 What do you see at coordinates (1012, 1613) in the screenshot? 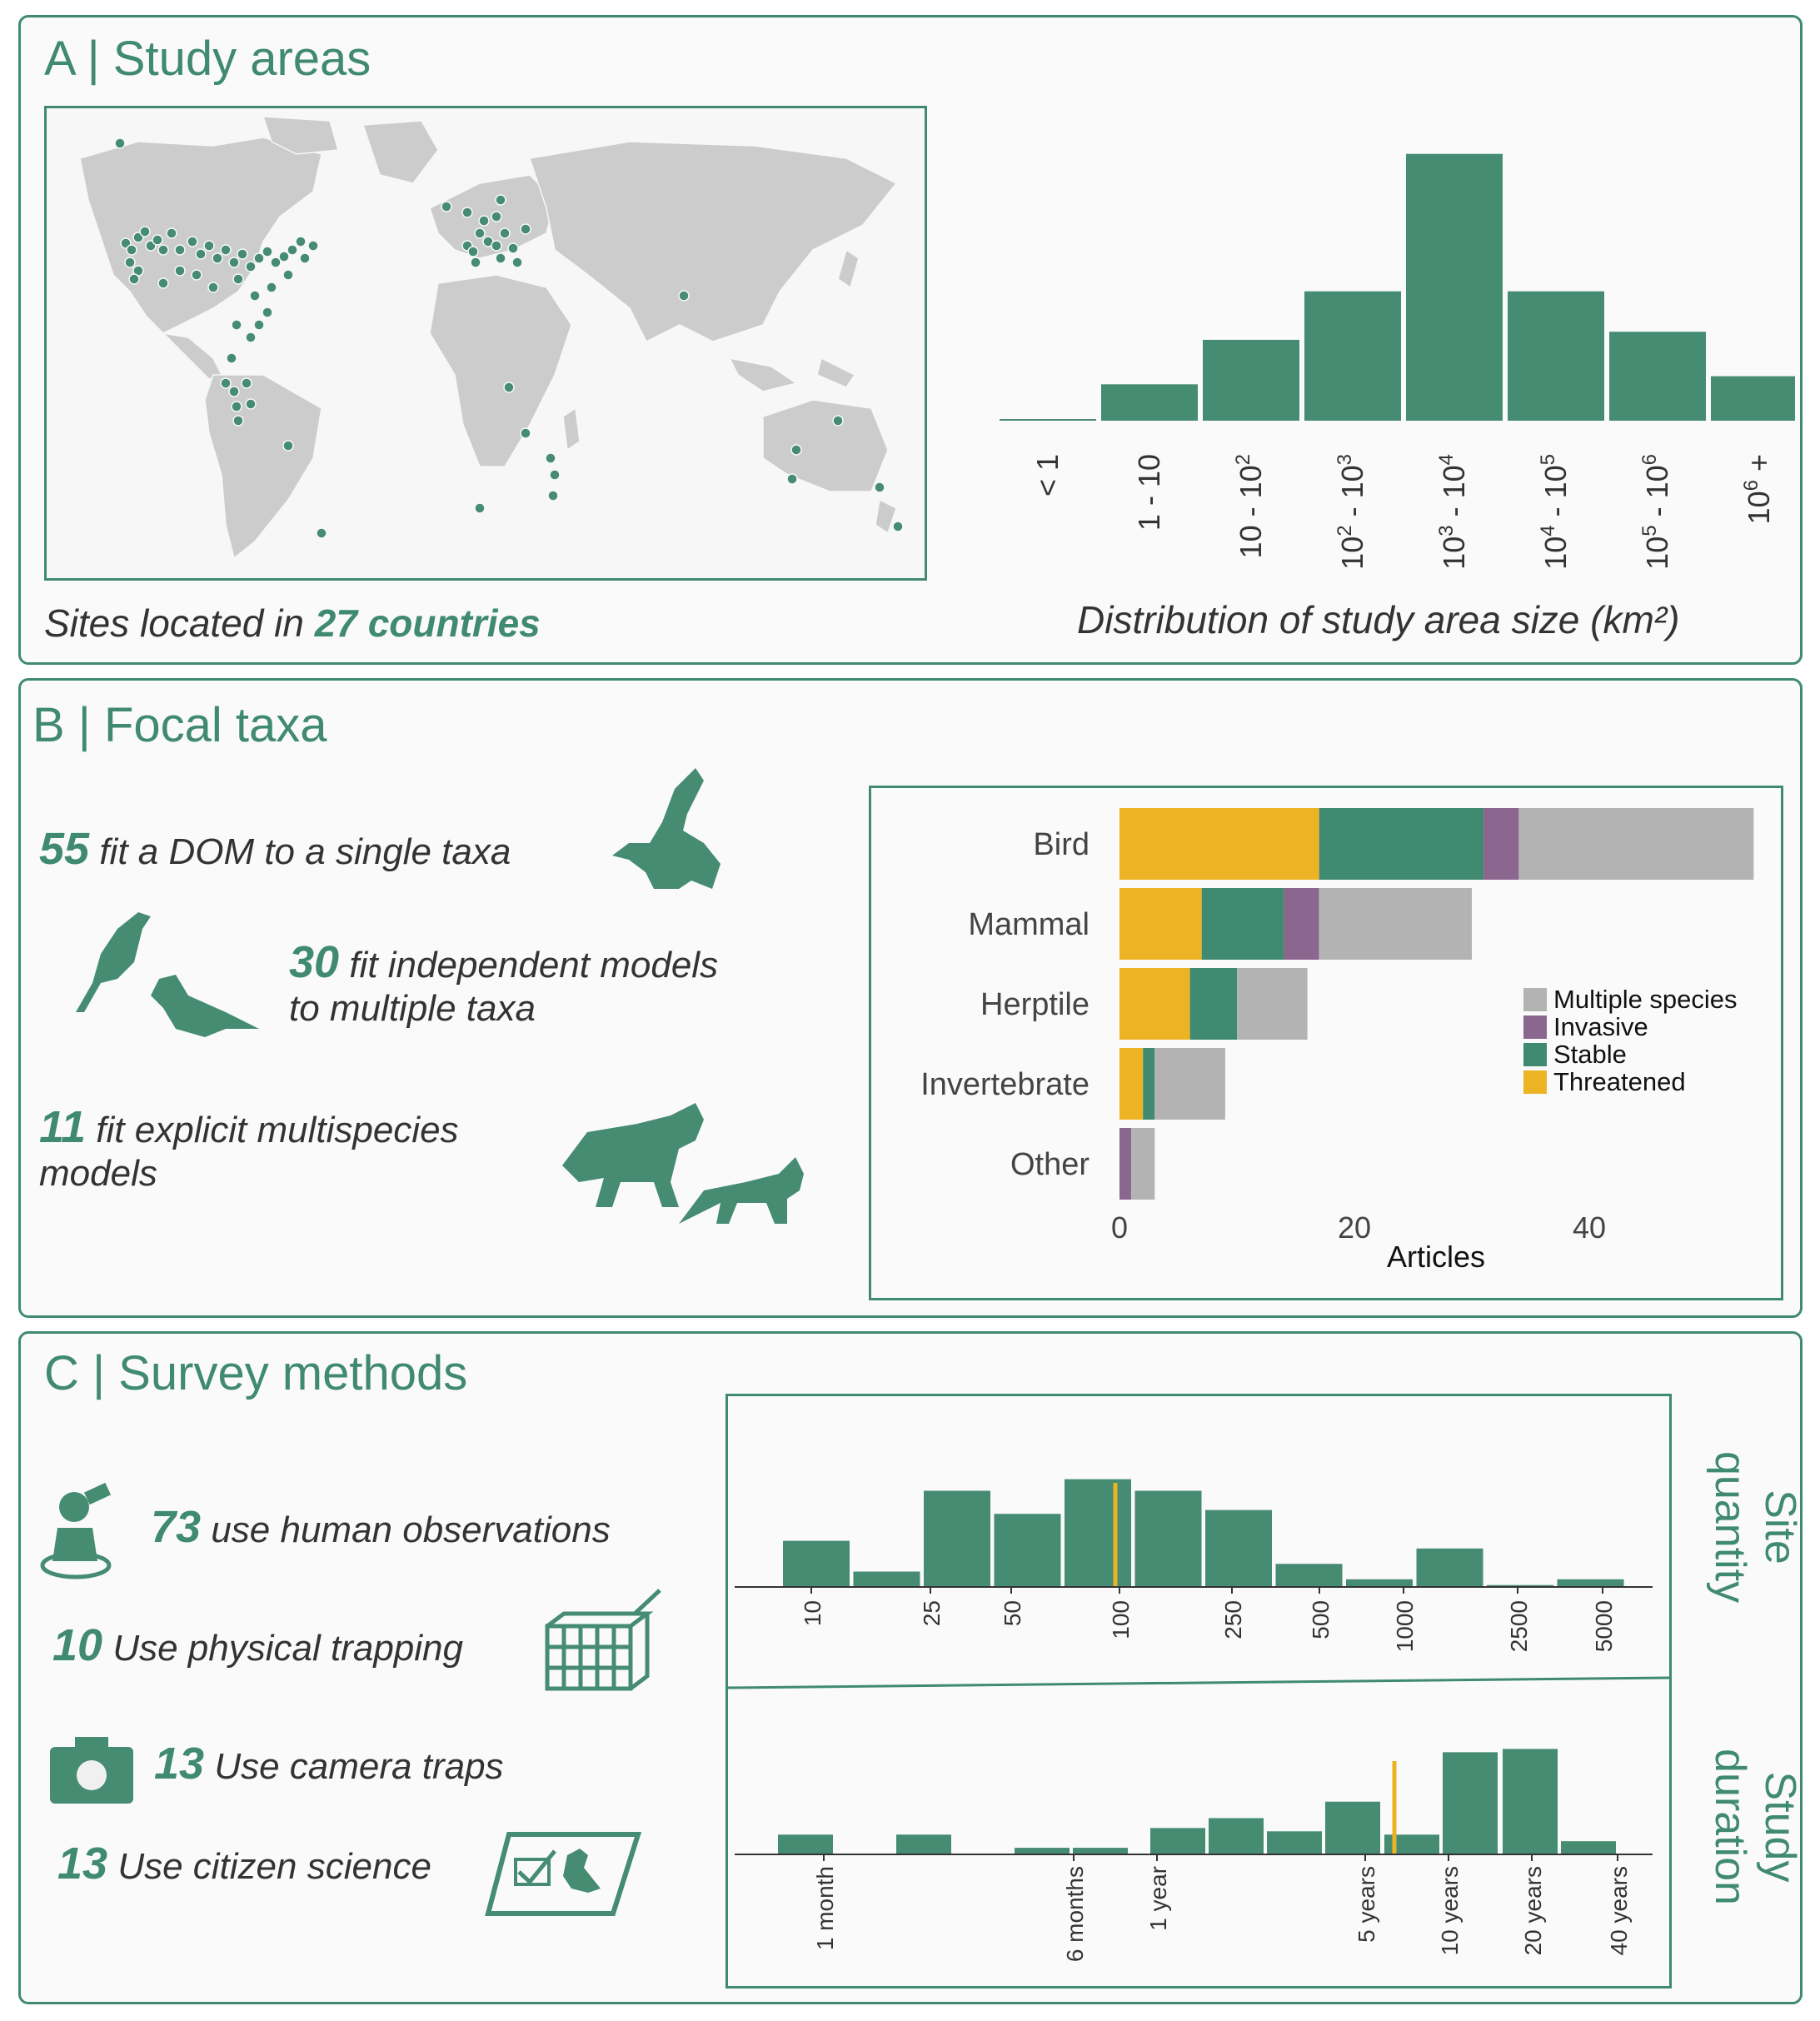
I see `site-quantity-tick-label: 50` at bounding box center [1012, 1613].